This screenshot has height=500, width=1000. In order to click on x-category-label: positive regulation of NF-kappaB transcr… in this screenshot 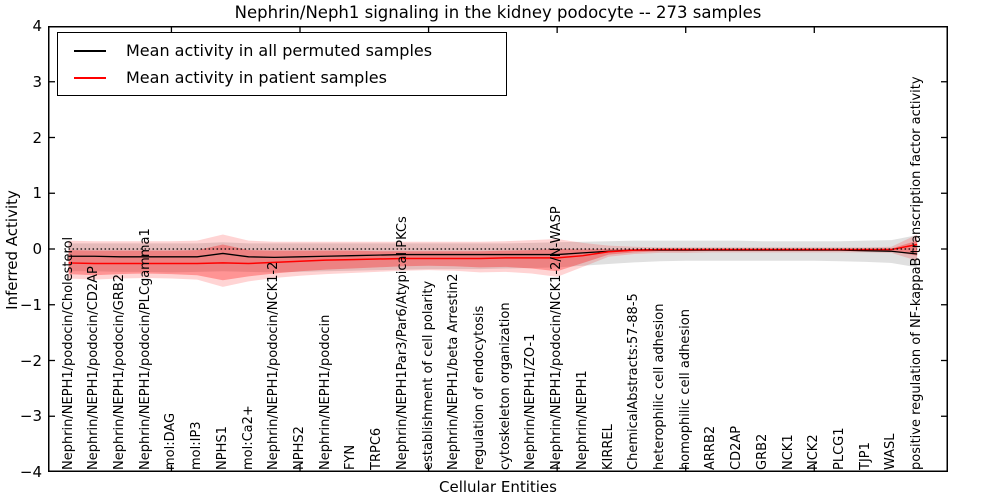, I will do `click(917, 273)`.